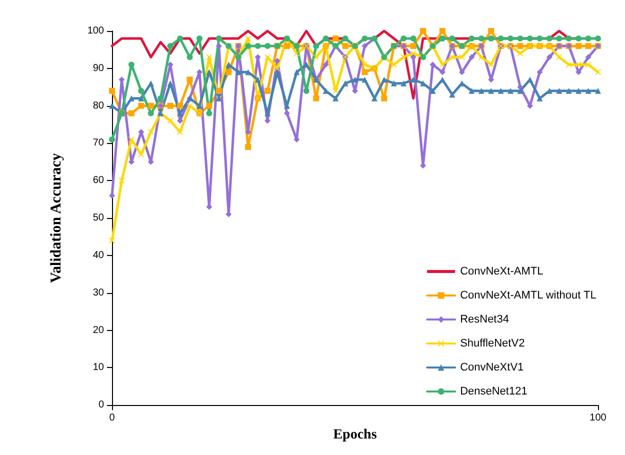 The width and height of the screenshot is (625, 455). What do you see at coordinates (492, 344) in the screenshot?
I see `legend-label: ShuffleNetV2` at bounding box center [492, 344].